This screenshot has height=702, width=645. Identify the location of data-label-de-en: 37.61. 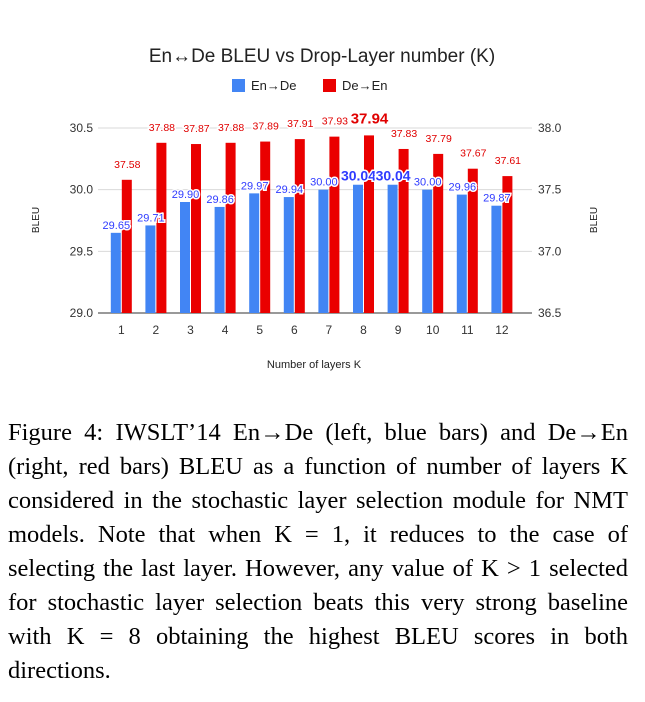
(508, 161).